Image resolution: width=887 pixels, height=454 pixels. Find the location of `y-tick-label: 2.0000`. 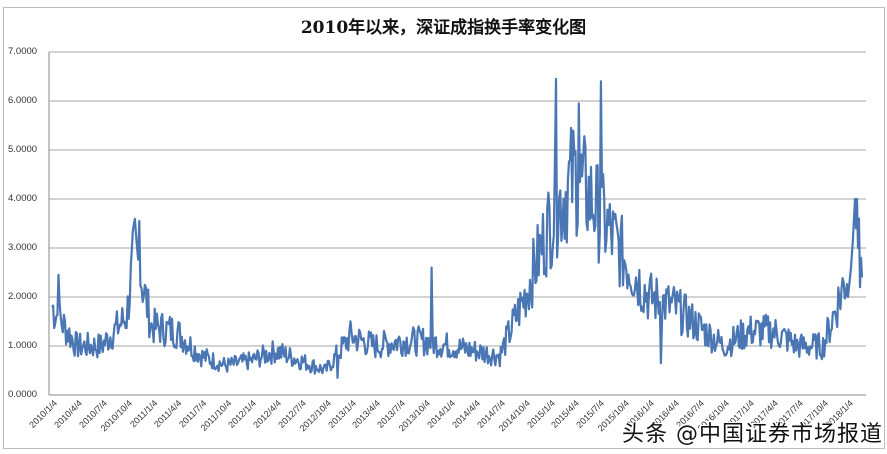

y-tick-label: 2.0000 is located at coordinates (23, 296).